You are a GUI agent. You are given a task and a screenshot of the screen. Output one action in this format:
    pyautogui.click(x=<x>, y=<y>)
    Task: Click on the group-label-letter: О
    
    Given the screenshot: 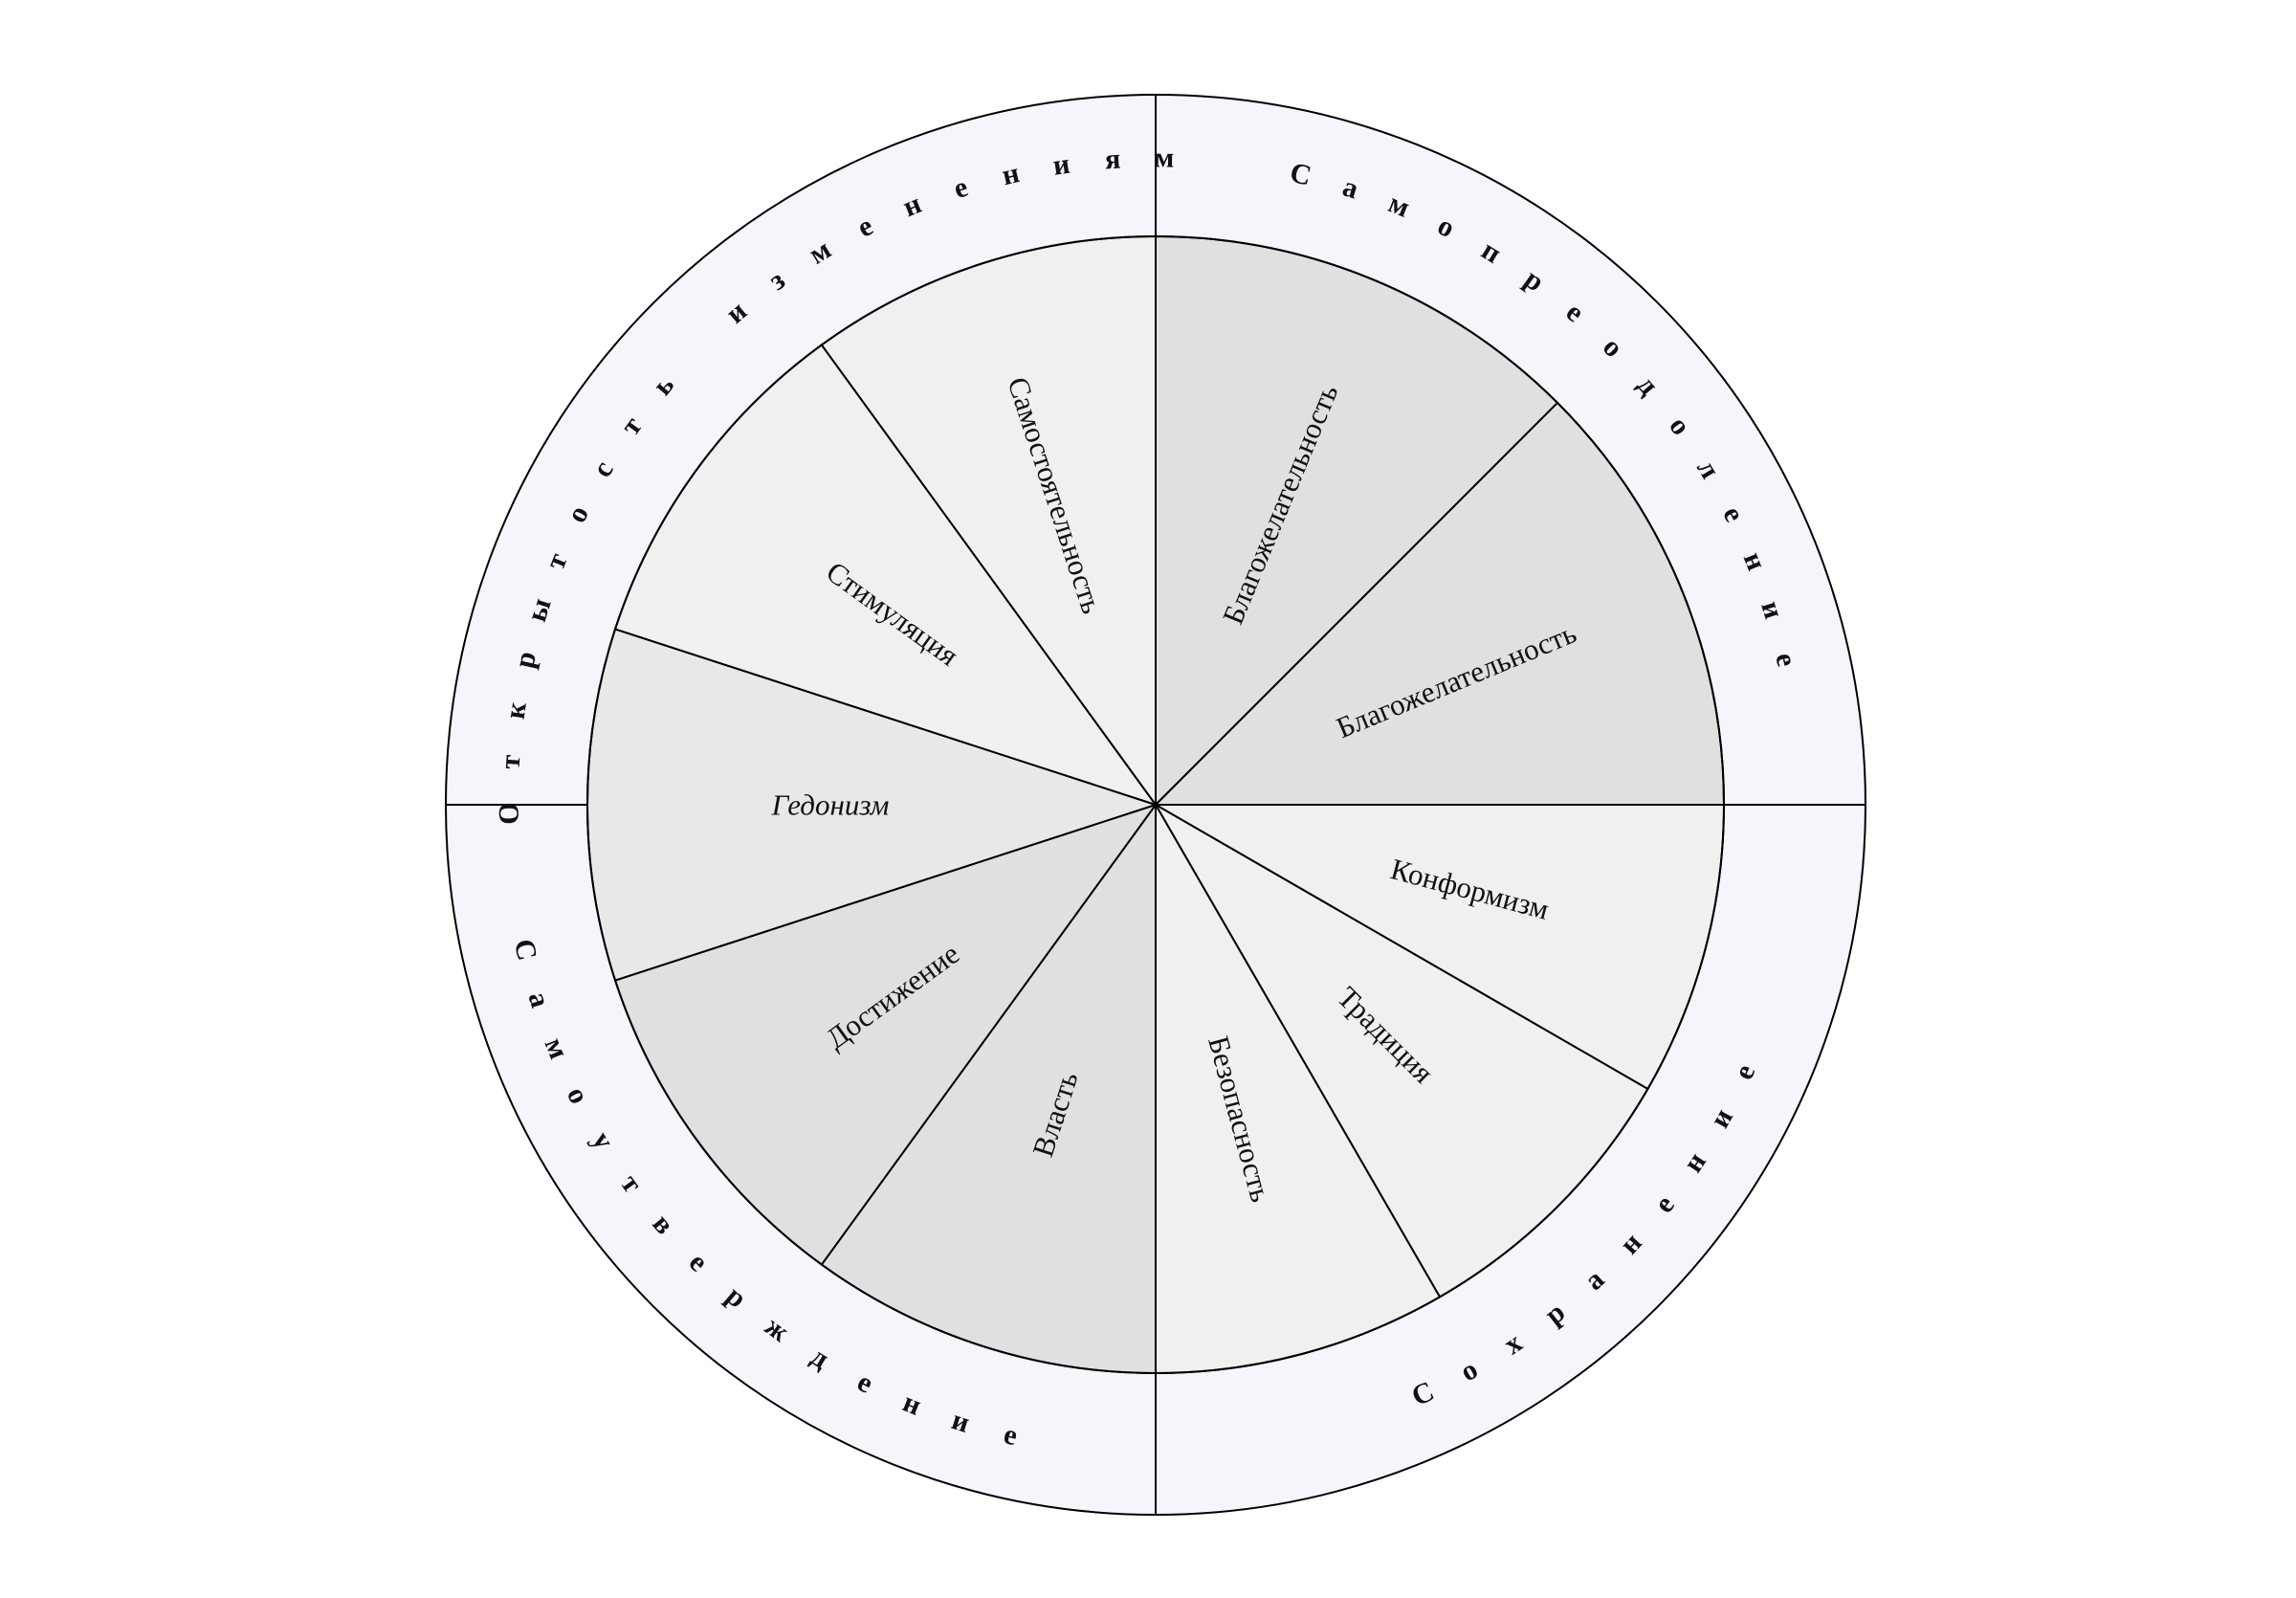 What is the action you would take?
    pyautogui.click(x=509, y=813)
    